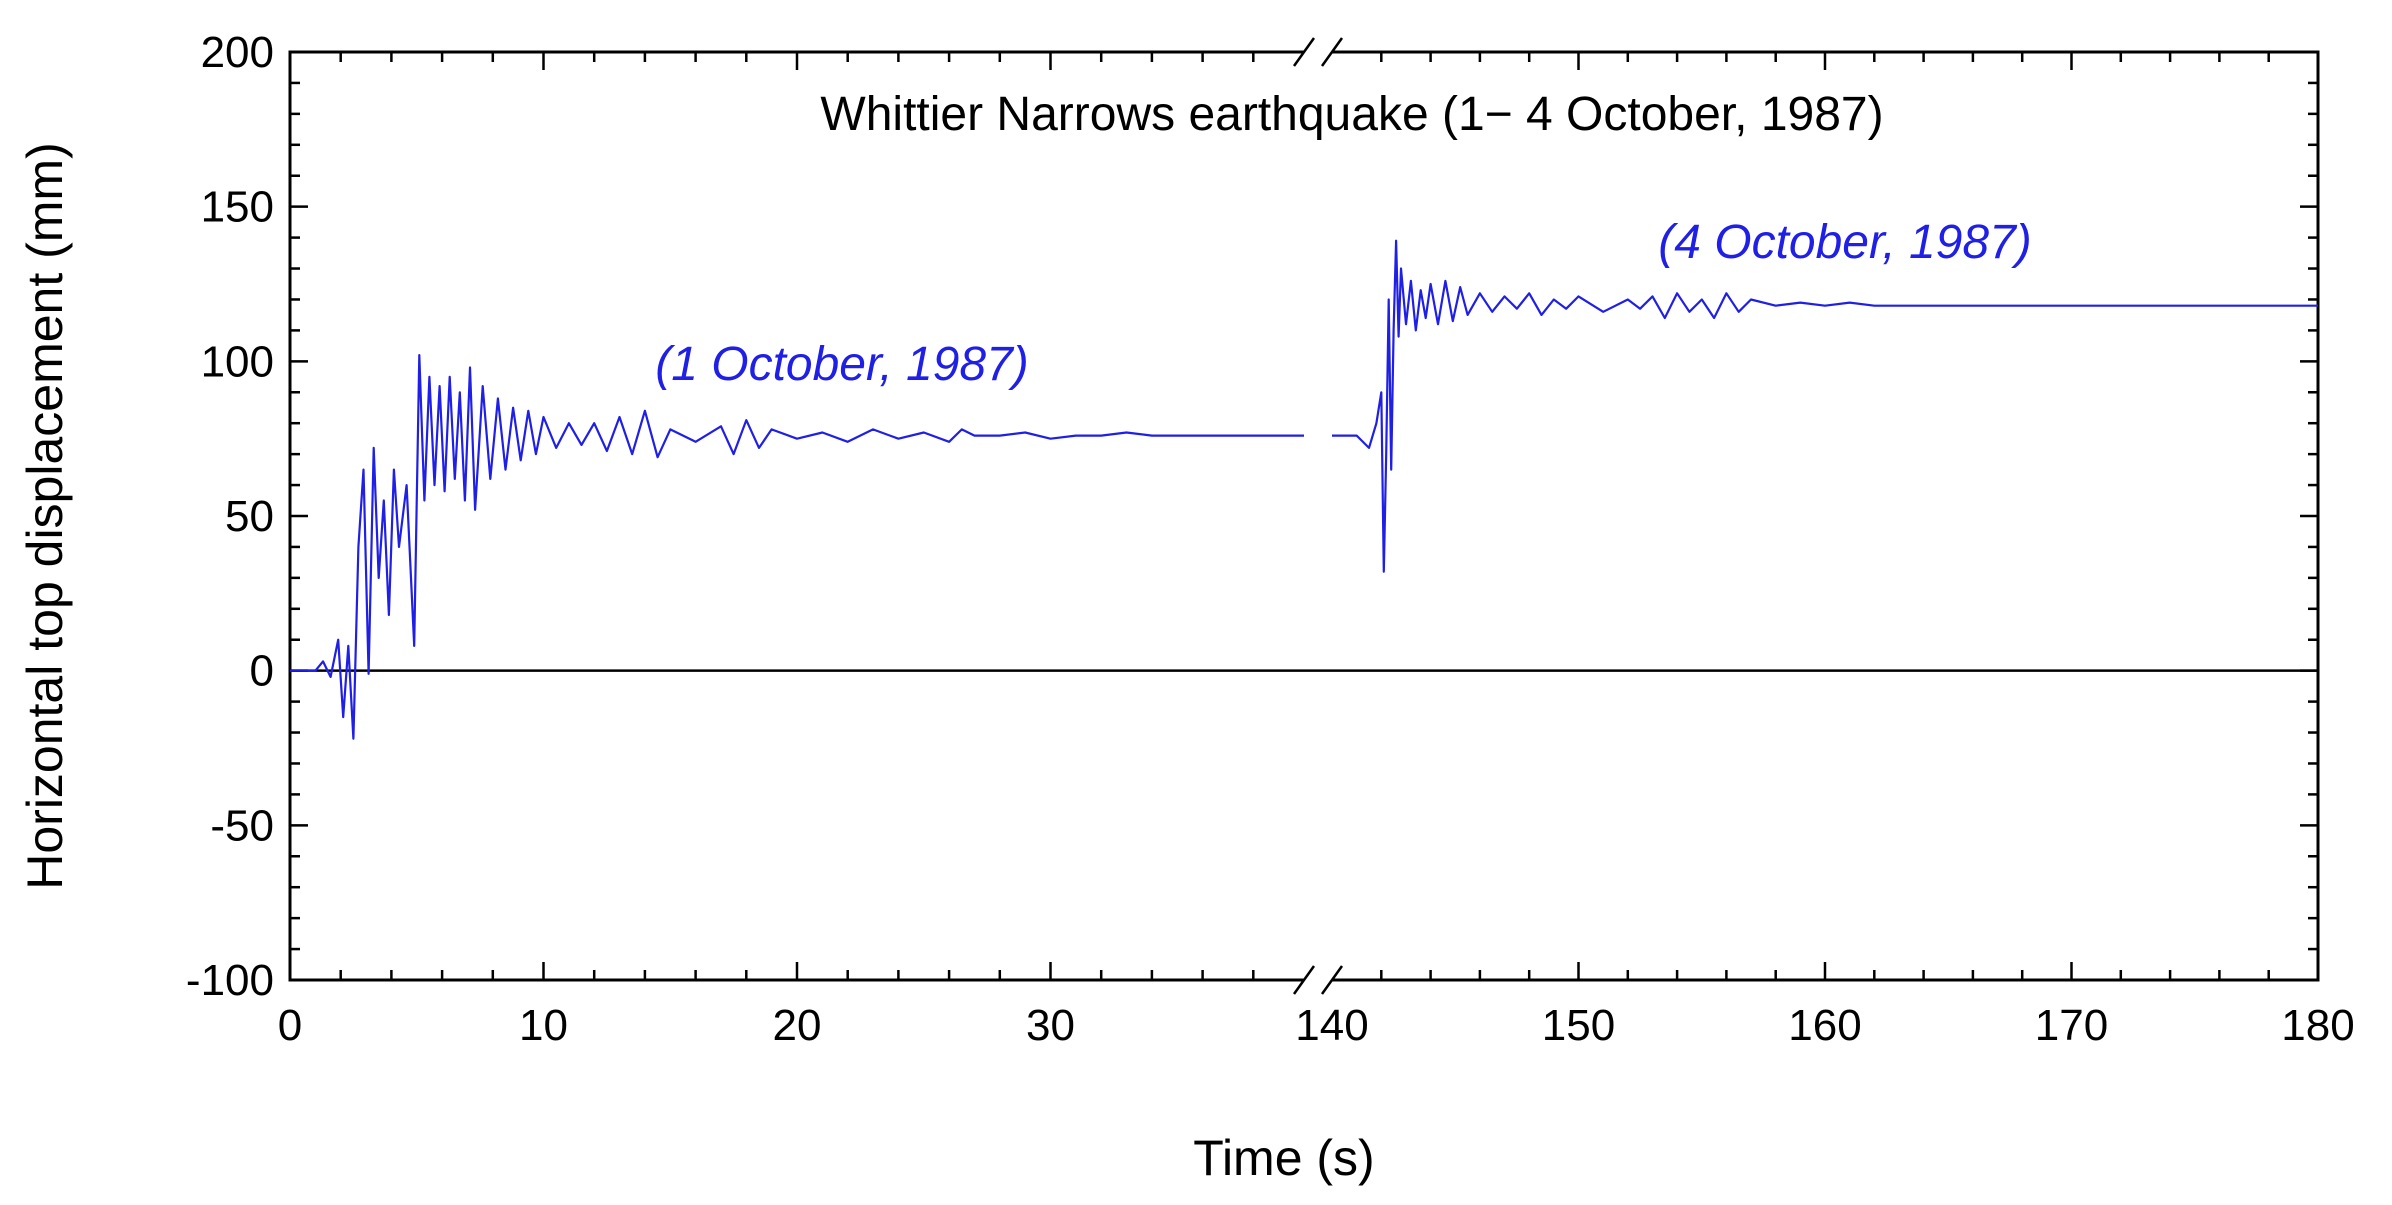 This screenshot has width=2392, height=1205. I want to click on x-tick-label: 160, so click(1824, 1025).